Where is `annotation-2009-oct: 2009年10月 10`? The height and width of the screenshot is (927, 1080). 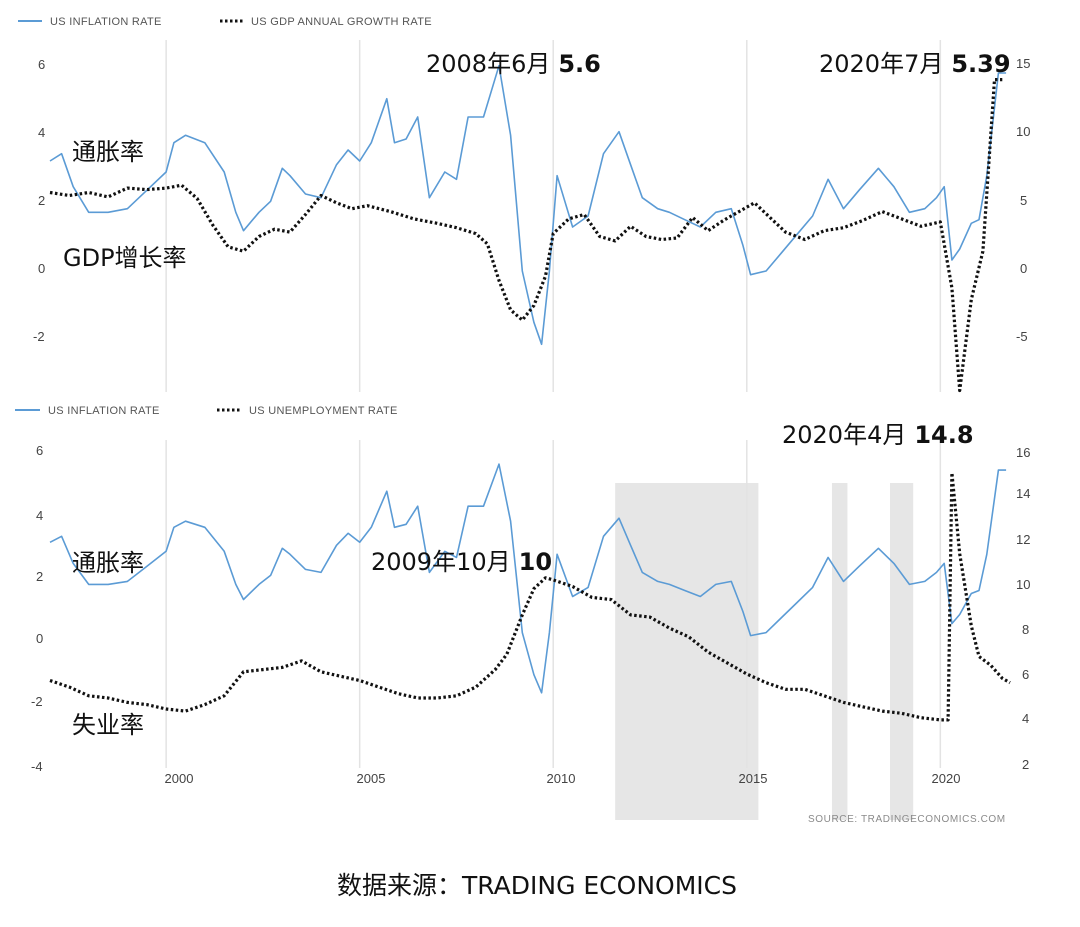
annotation-2009-oct: 2009年10月 10 is located at coordinates (461, 562).